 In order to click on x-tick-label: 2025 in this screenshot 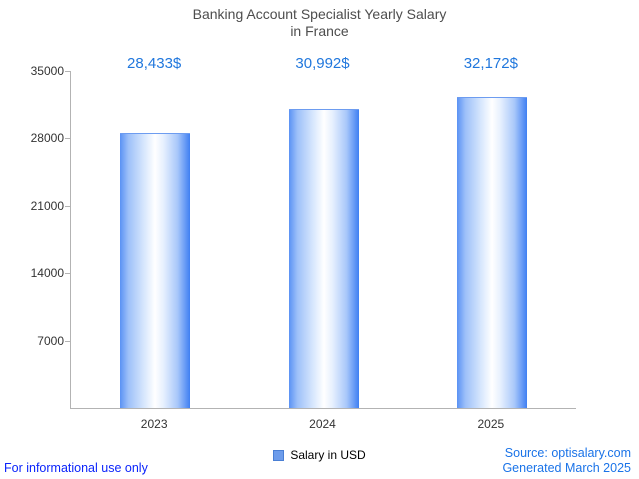, I will do `click(491, 424)`.